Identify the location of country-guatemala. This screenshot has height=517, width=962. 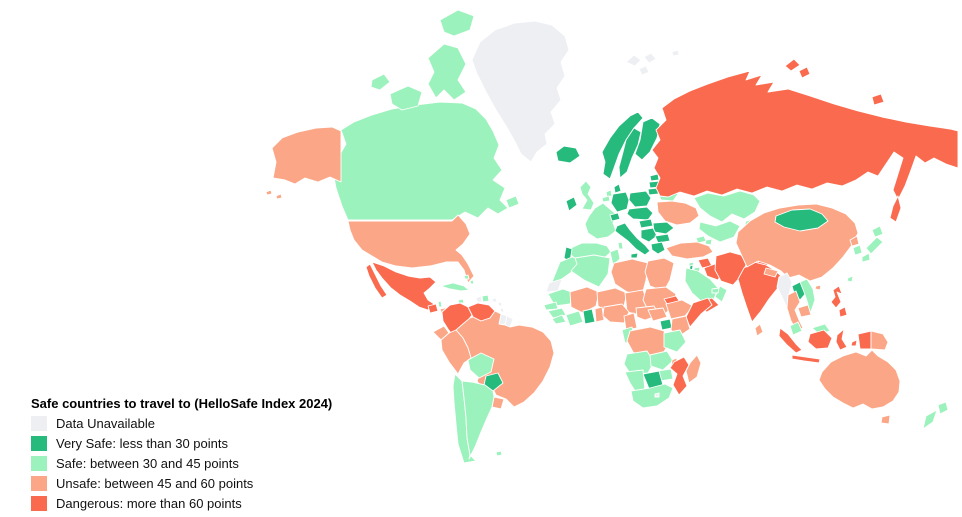
(433, 308).